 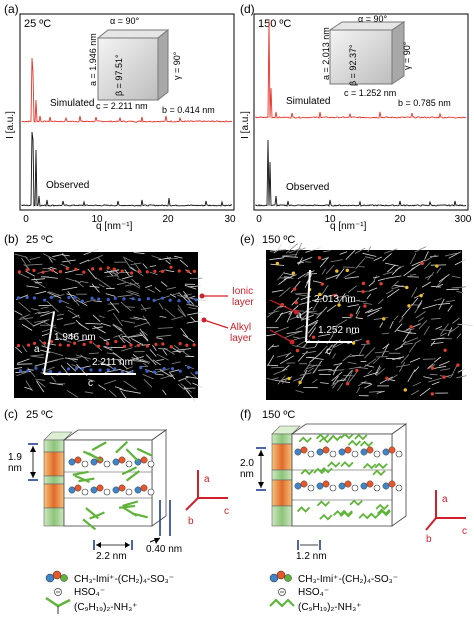 What do you see at coordinates (111, 485) in the screenshot?
I see `molecule-layout` at bounding box center [111, 485].